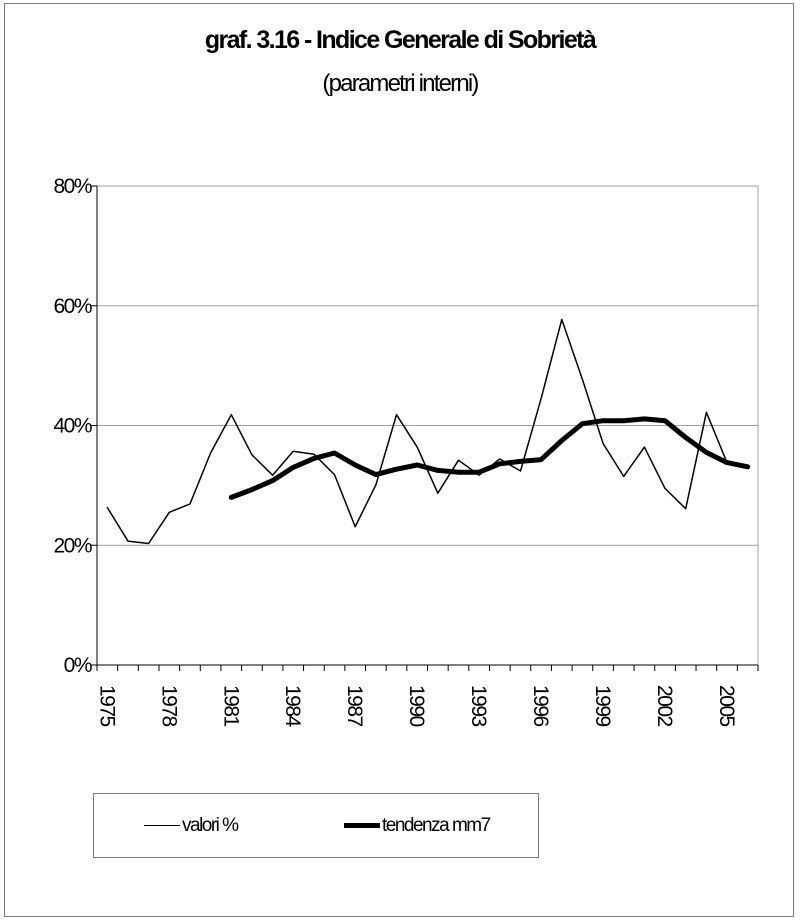 This screenshot has height=924, width=800. Describe the element at coordinates (72, 545) in the screenshot. I see `y-tick-label: 20%` at that location.